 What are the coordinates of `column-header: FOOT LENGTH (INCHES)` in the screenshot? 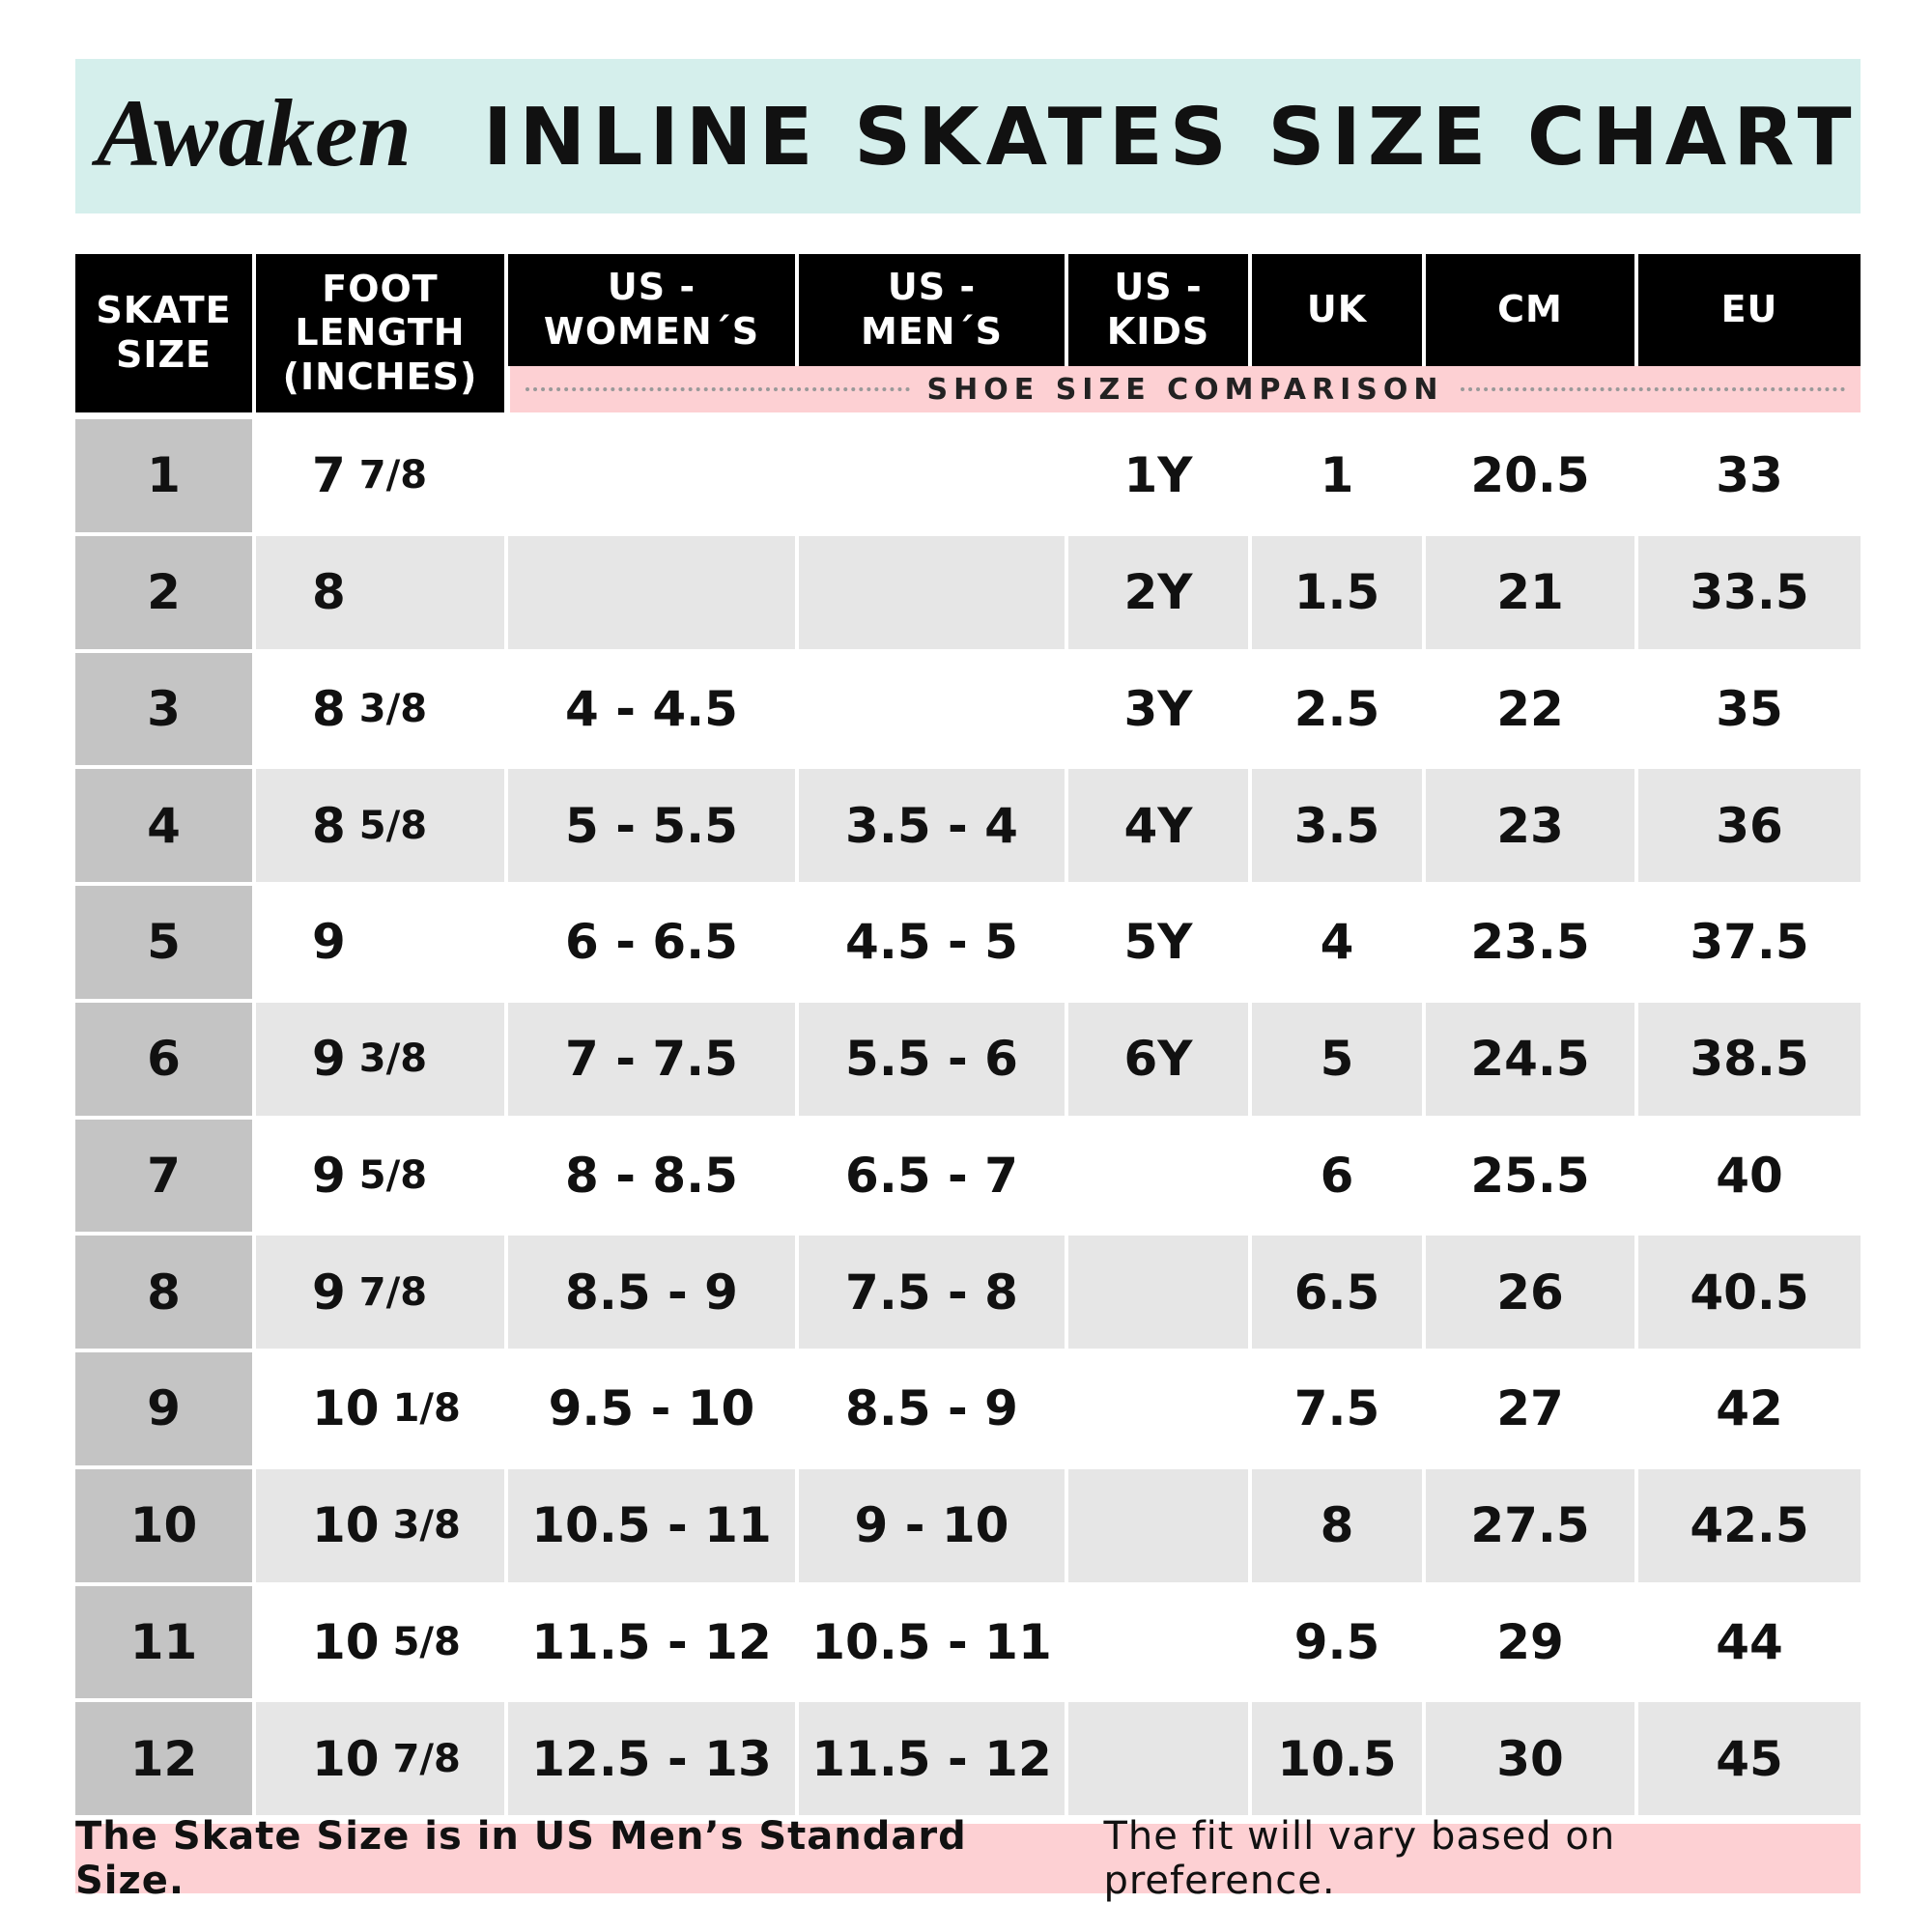 It's located at (380, 333).